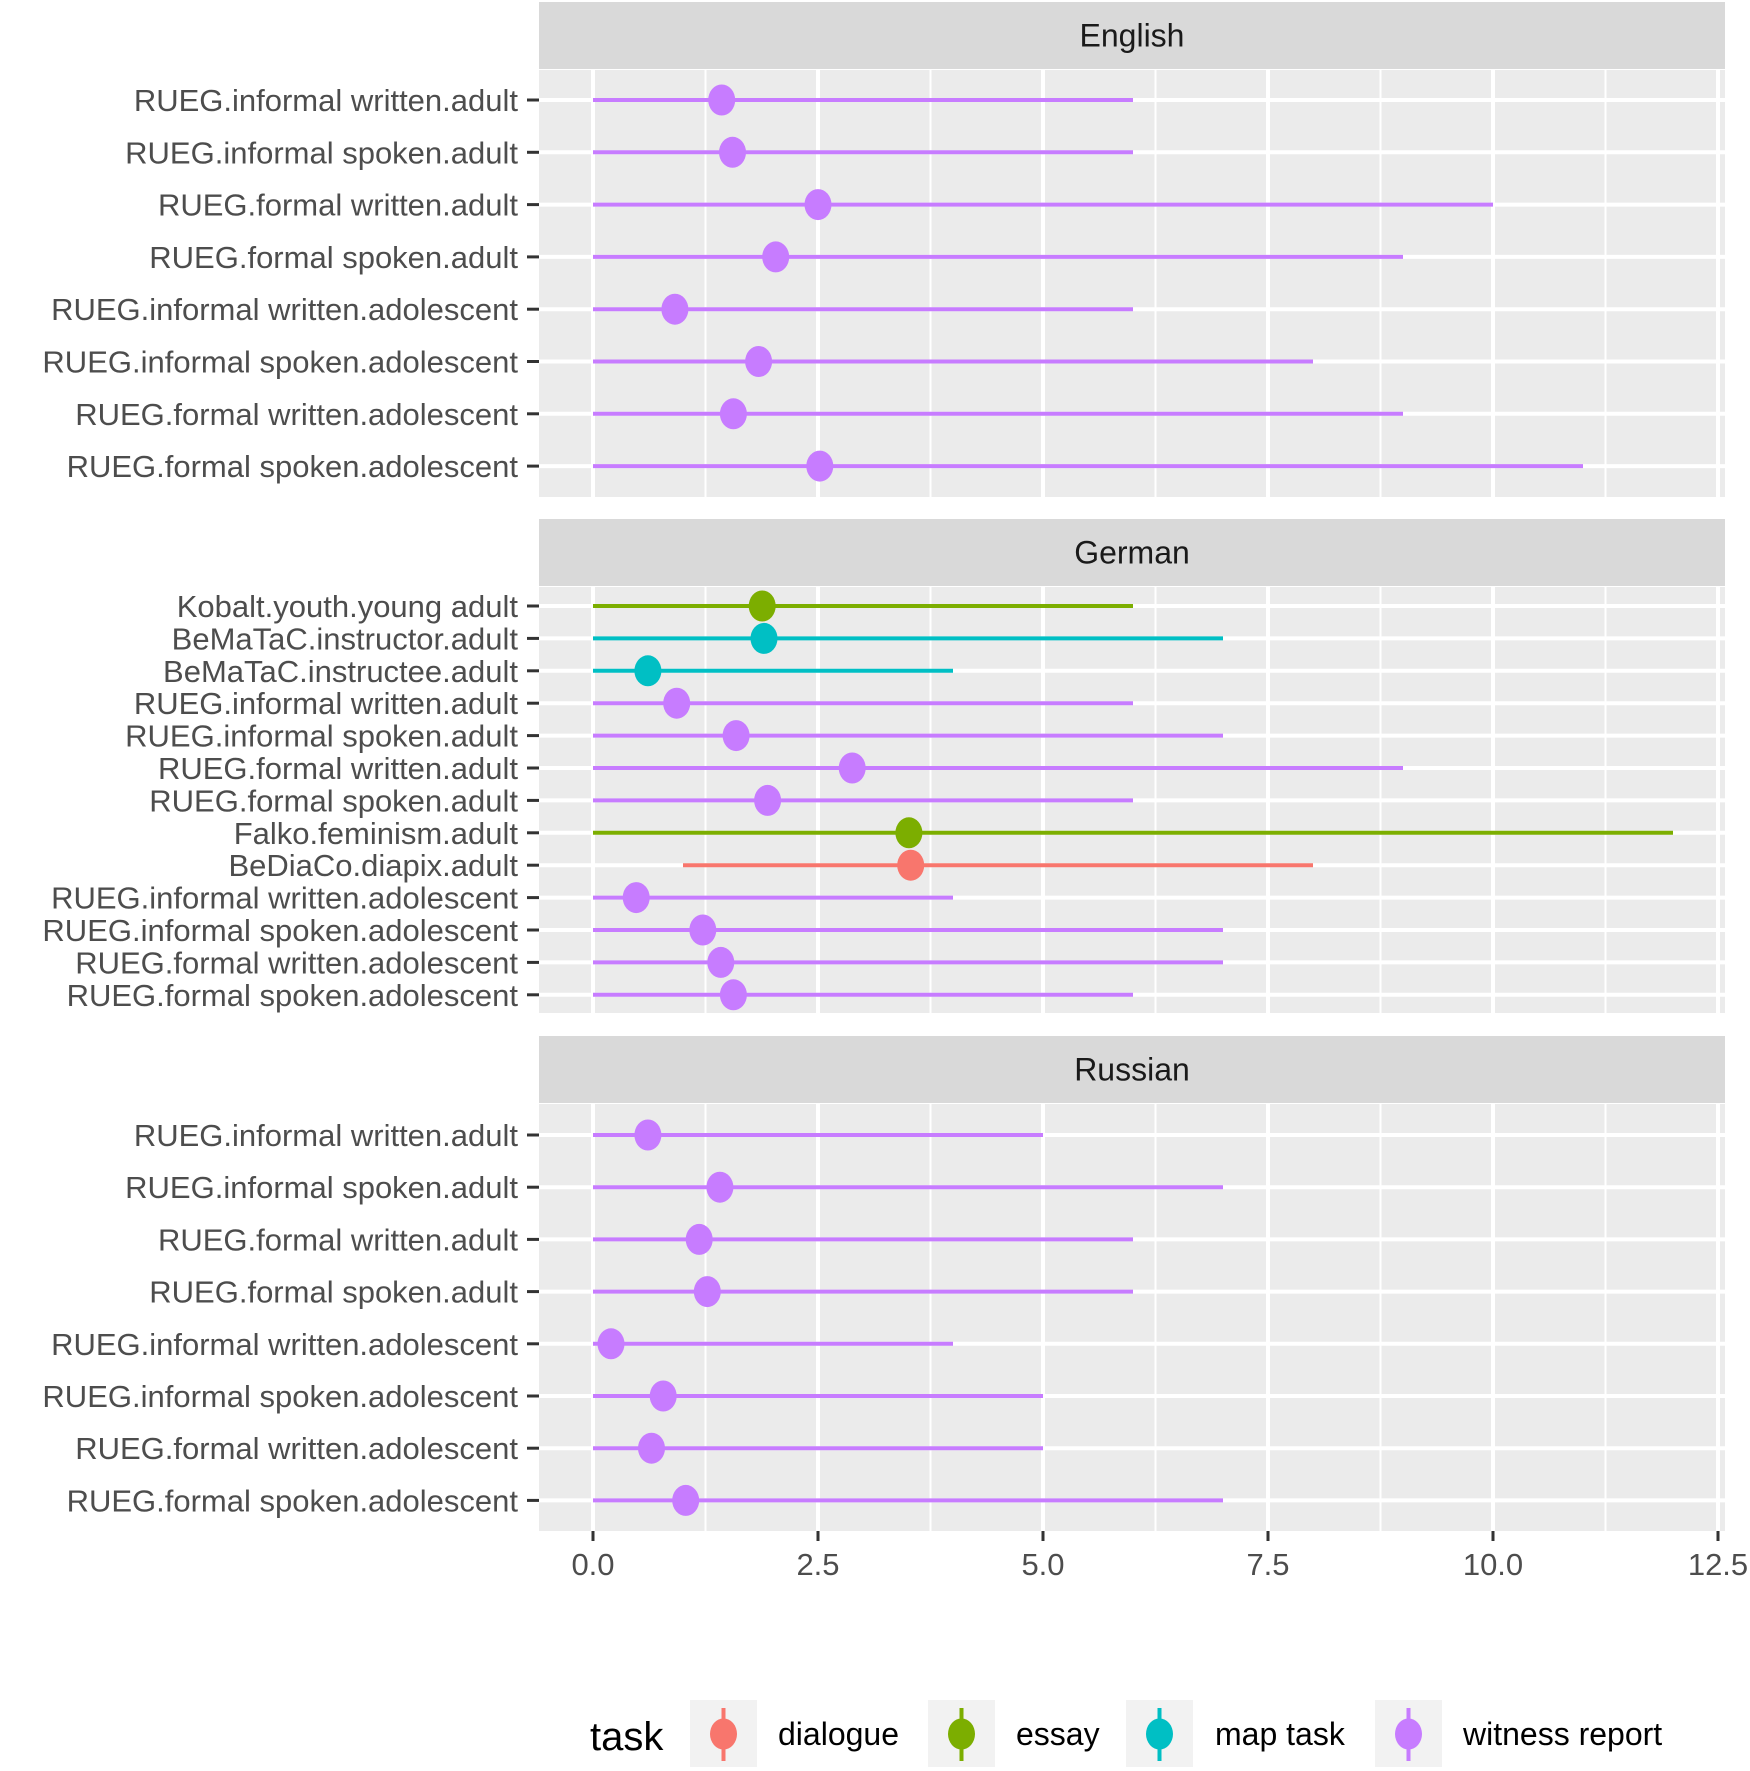 Image resolution: width=1750 pixels, height=1771 pixels. I want to click on facet-strip-label: English, so click(1132, 36).